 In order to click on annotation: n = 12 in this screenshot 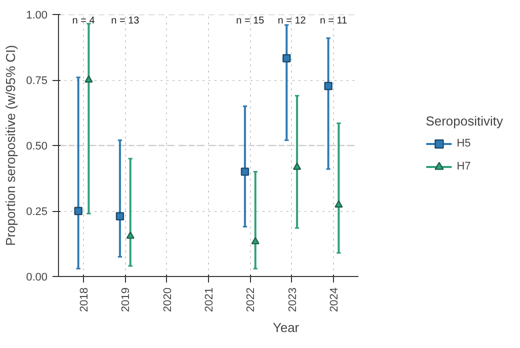, I will do `click(292, 21)`.